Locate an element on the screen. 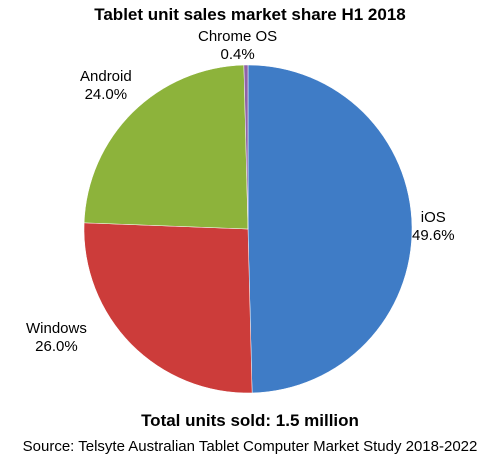 This screenshot has height=465, width=500. chart-title: Tablet unit sales market share H1 2018 is located at coordinates (250, 14).